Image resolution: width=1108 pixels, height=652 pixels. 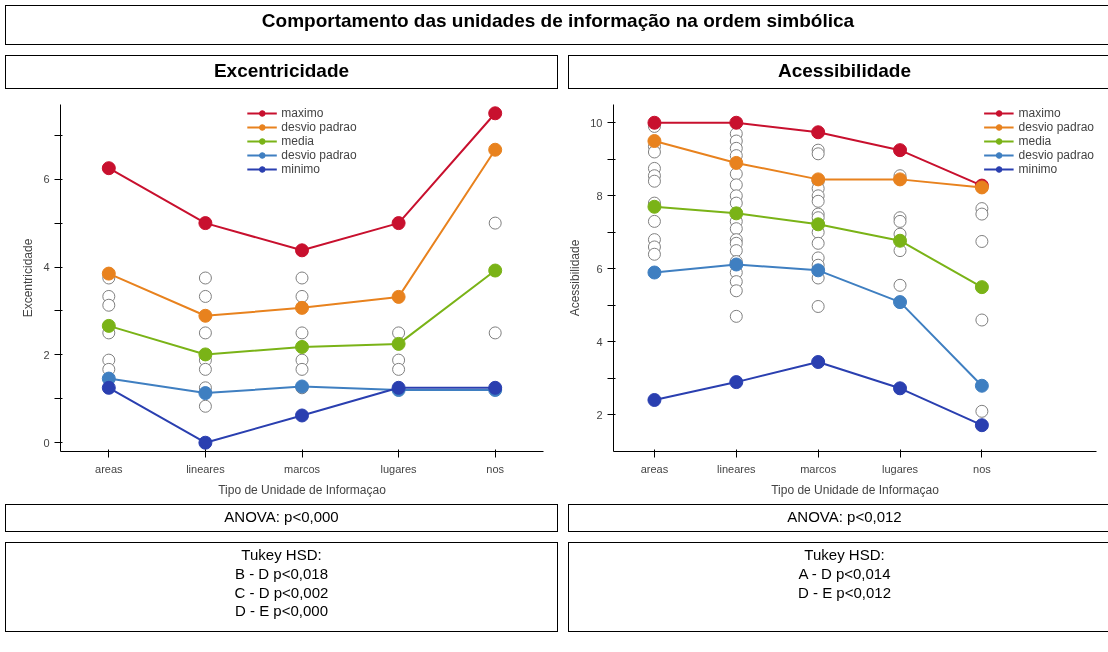 I want to click on chart-subtitle: Excentricidade, so click(x=281, y=71).